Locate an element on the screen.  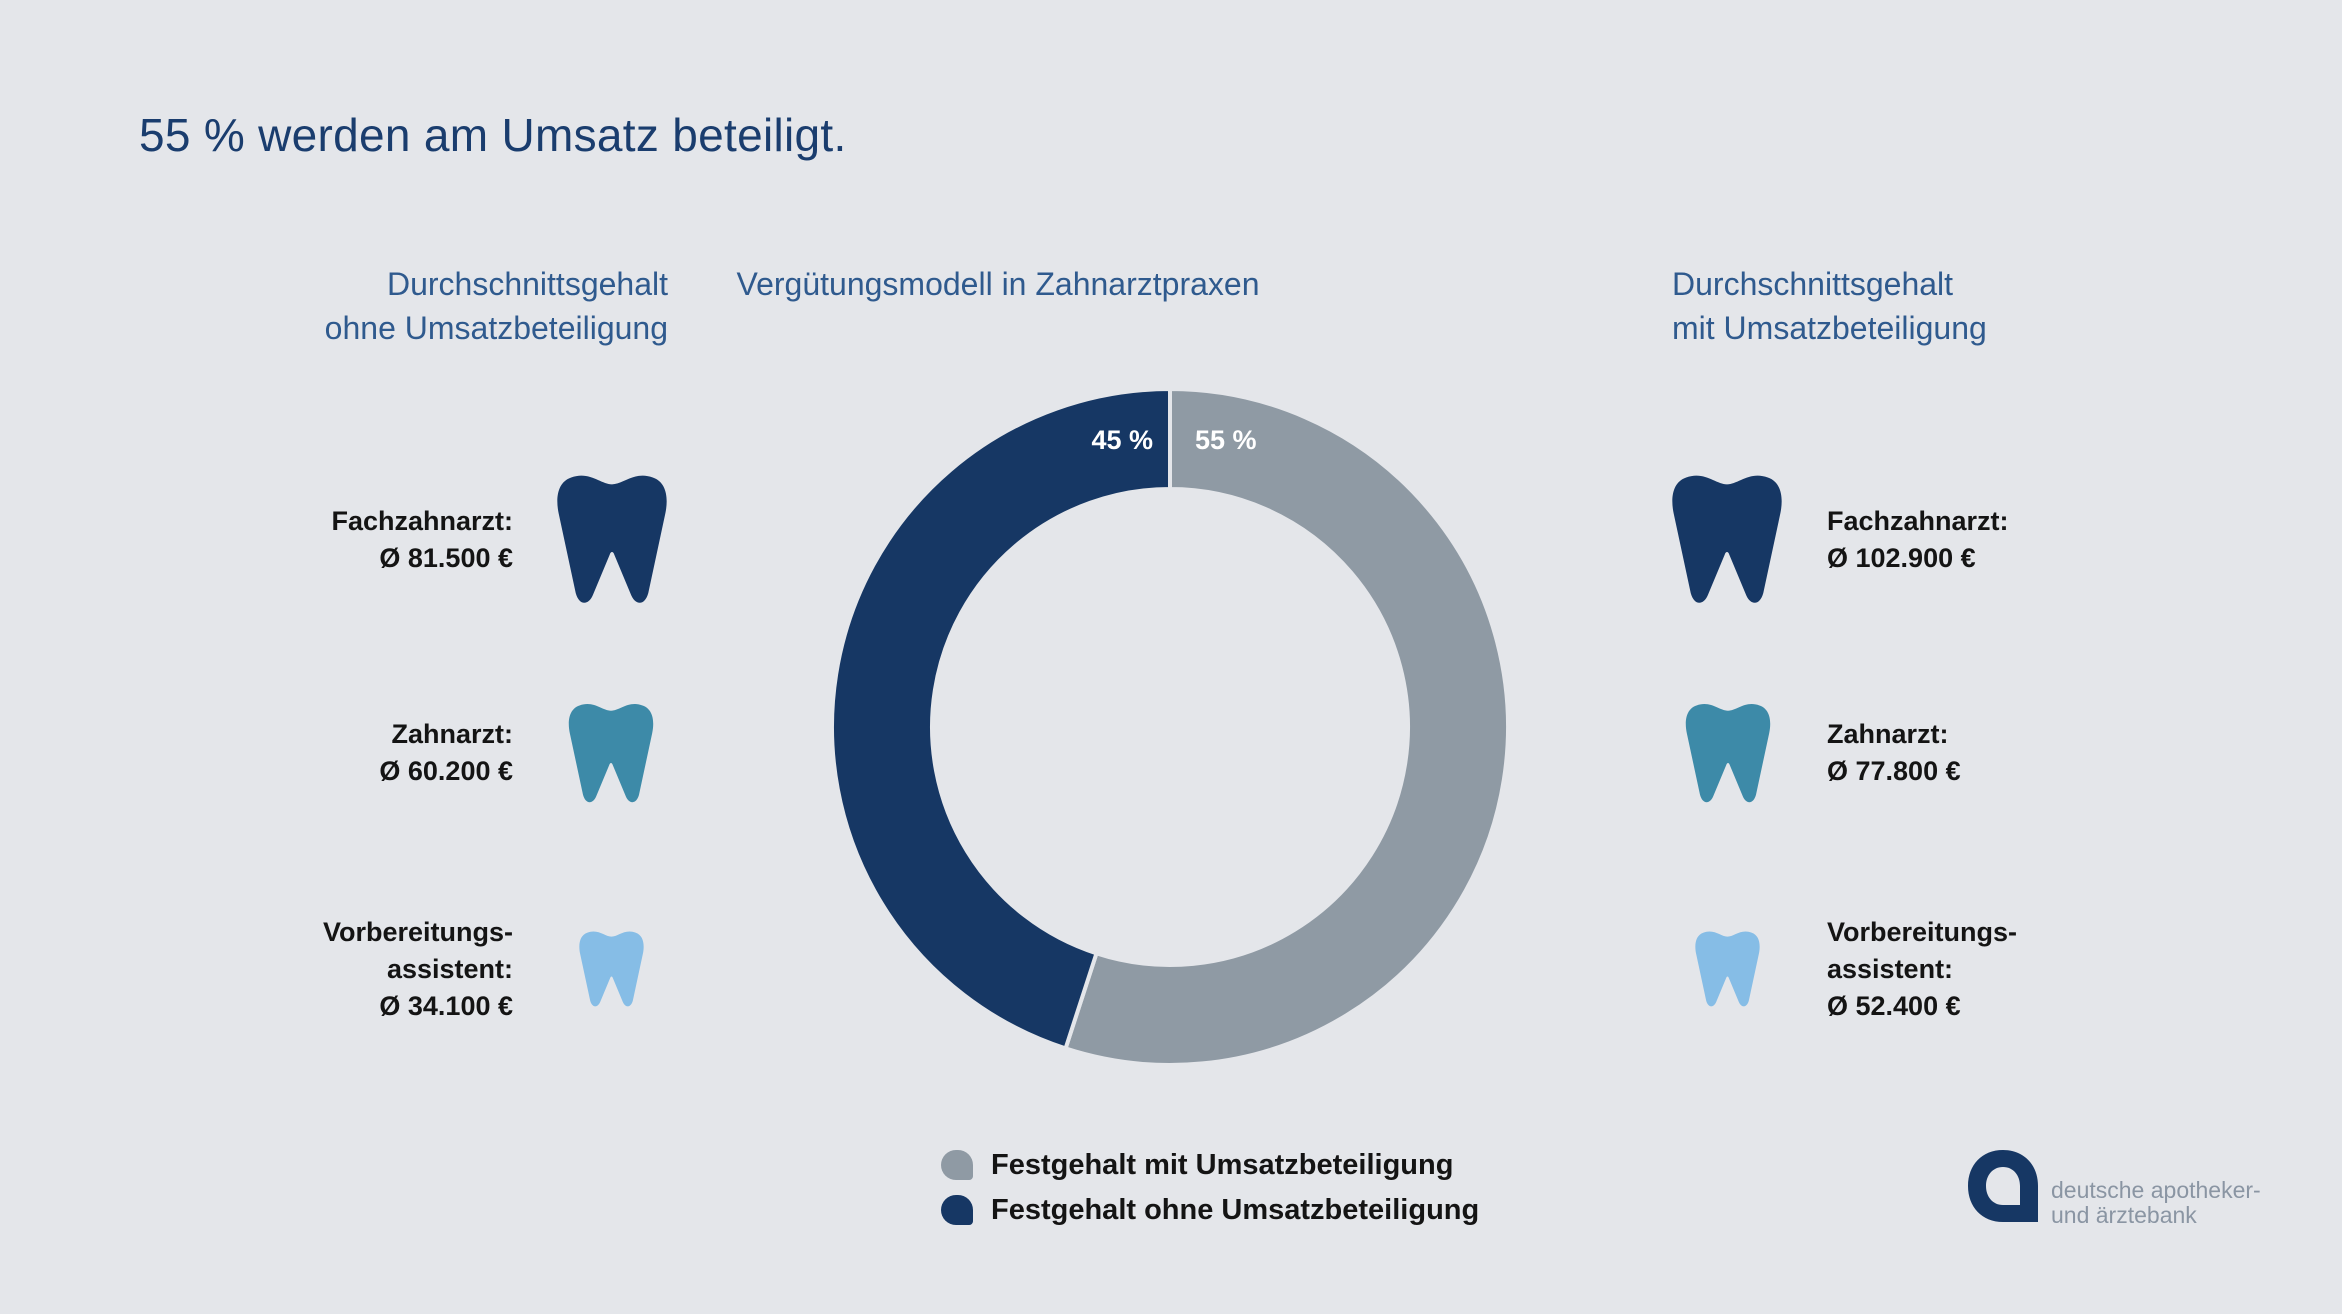
brand-line-1: deutsche apotheker- is located at coordinates (2156, 1190).